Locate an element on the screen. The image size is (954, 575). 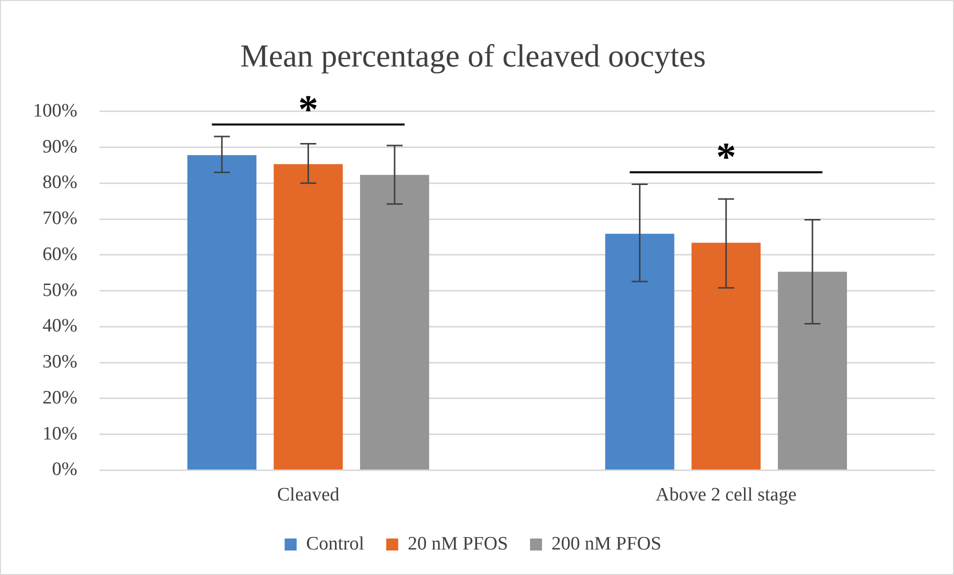
y-tick-label: 30% is located at coordinates (60, 362).